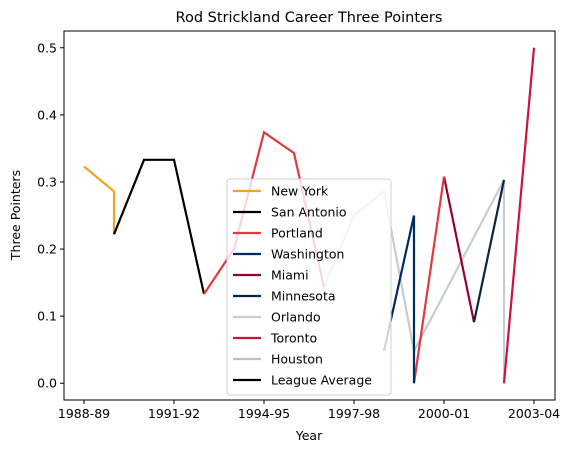  Describe the element at coordinates (429, 280) in the screenshot. I see `series-line-portland` at that location.